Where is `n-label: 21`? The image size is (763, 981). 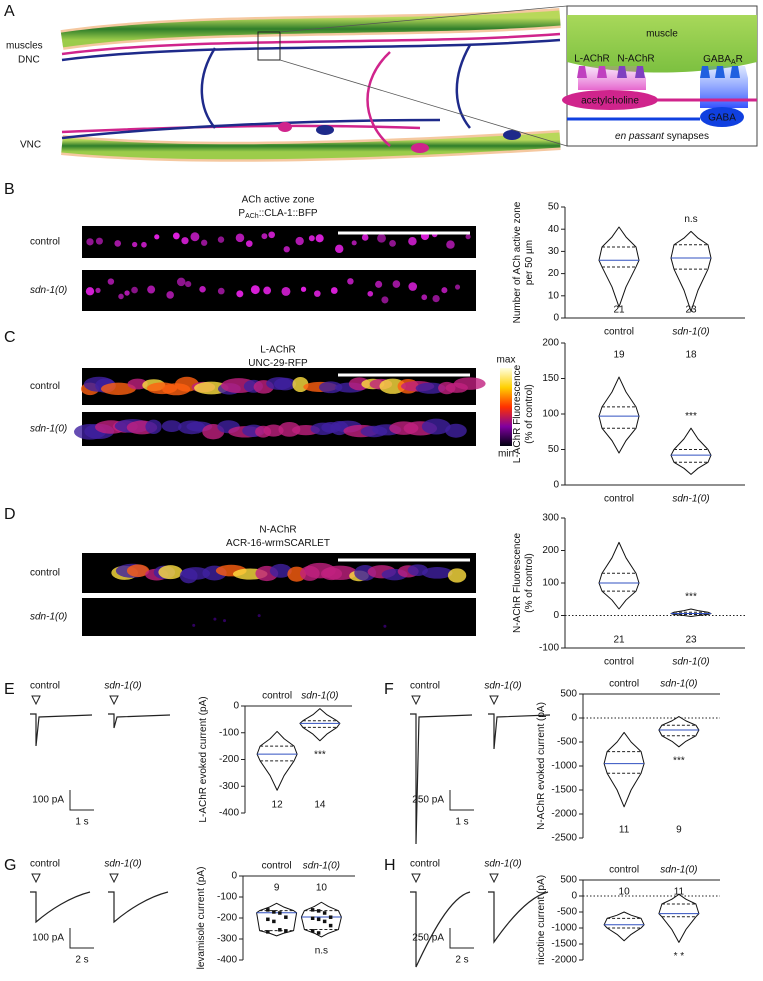 n-label: 21 is located at coordinates (619, 310).